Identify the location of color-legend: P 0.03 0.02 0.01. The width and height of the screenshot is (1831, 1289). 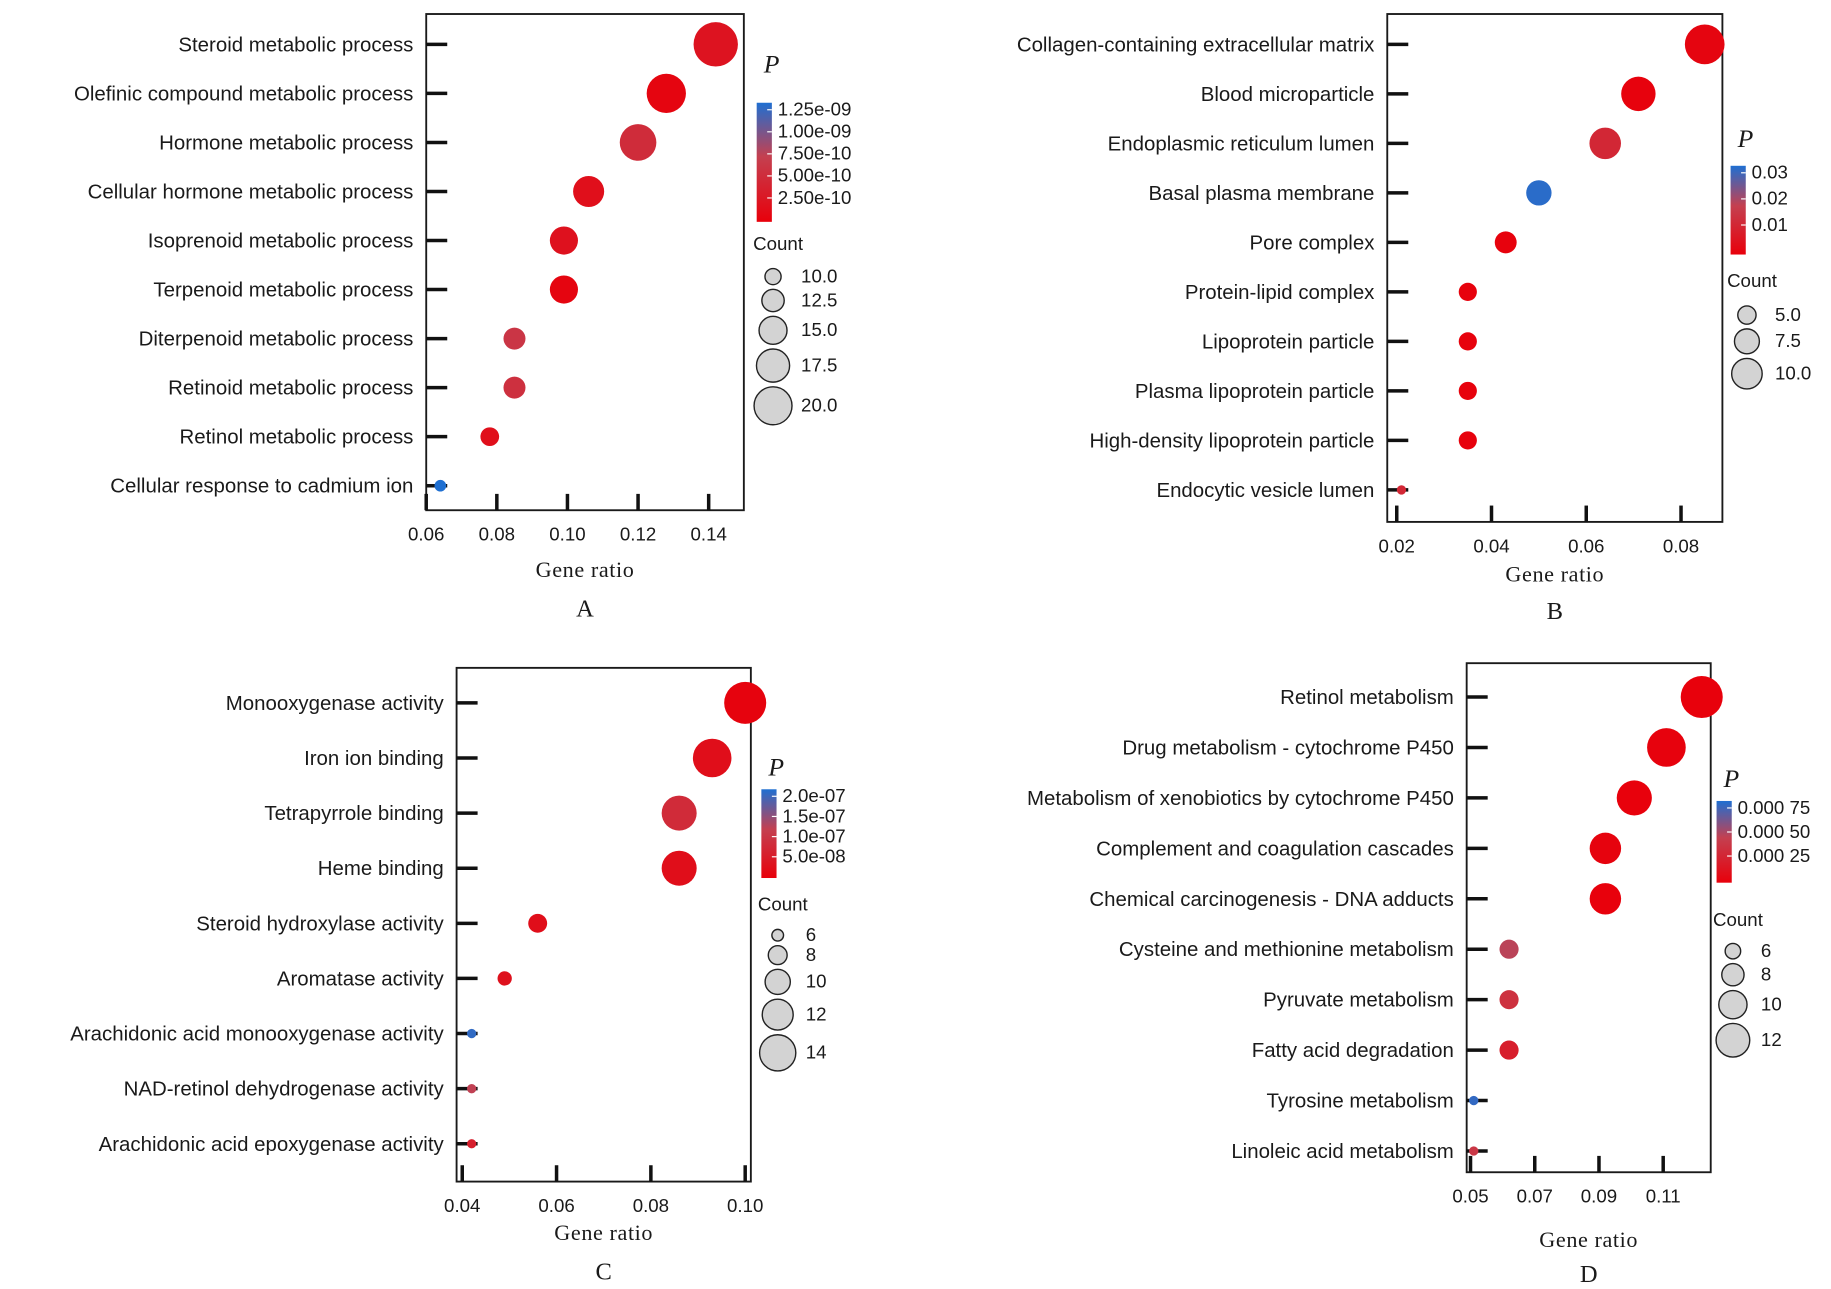
(1759, 189).